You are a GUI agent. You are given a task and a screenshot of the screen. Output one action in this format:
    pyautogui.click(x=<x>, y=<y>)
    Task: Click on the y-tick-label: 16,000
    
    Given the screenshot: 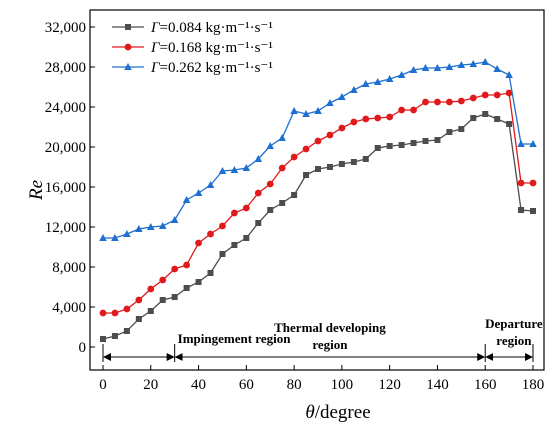 What is the action you would take?
    pyautogui.click(x=65, y=188)
    